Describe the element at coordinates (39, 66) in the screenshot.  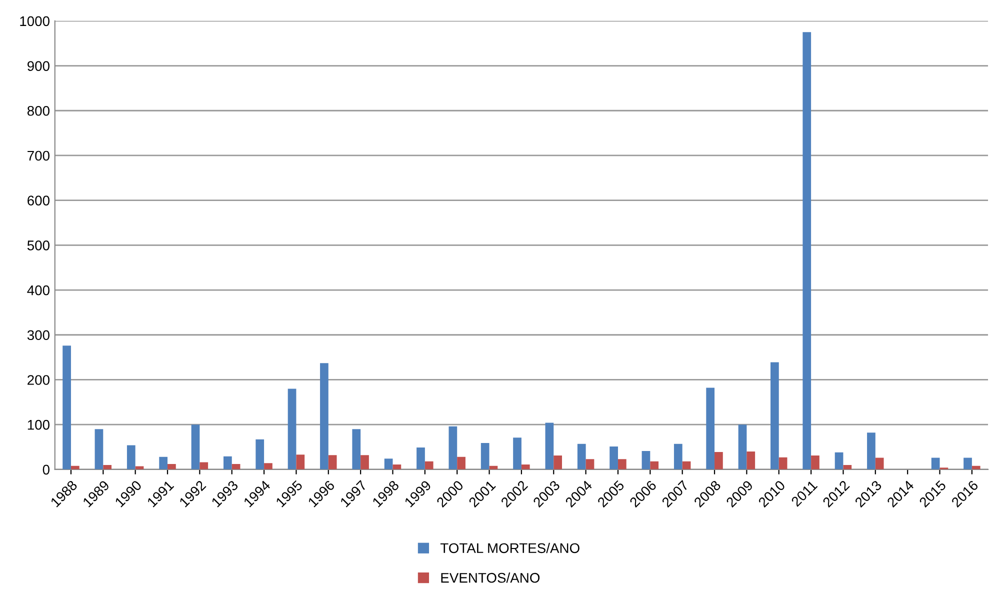
I see `y-tick-label: 900` at that location.